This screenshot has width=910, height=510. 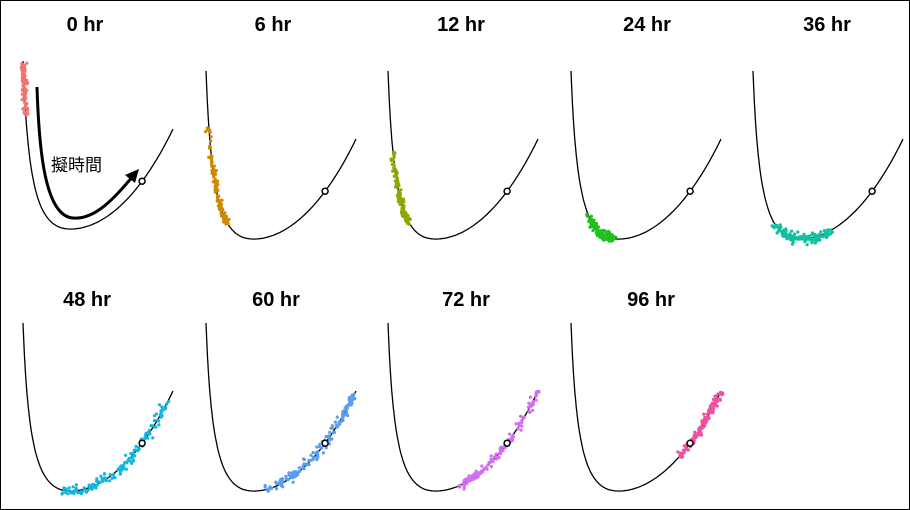 What do you see at coordinates (276, 300) in the screenshot?
I see `panel-title: 60 hr` at bounding box center [276, 300].